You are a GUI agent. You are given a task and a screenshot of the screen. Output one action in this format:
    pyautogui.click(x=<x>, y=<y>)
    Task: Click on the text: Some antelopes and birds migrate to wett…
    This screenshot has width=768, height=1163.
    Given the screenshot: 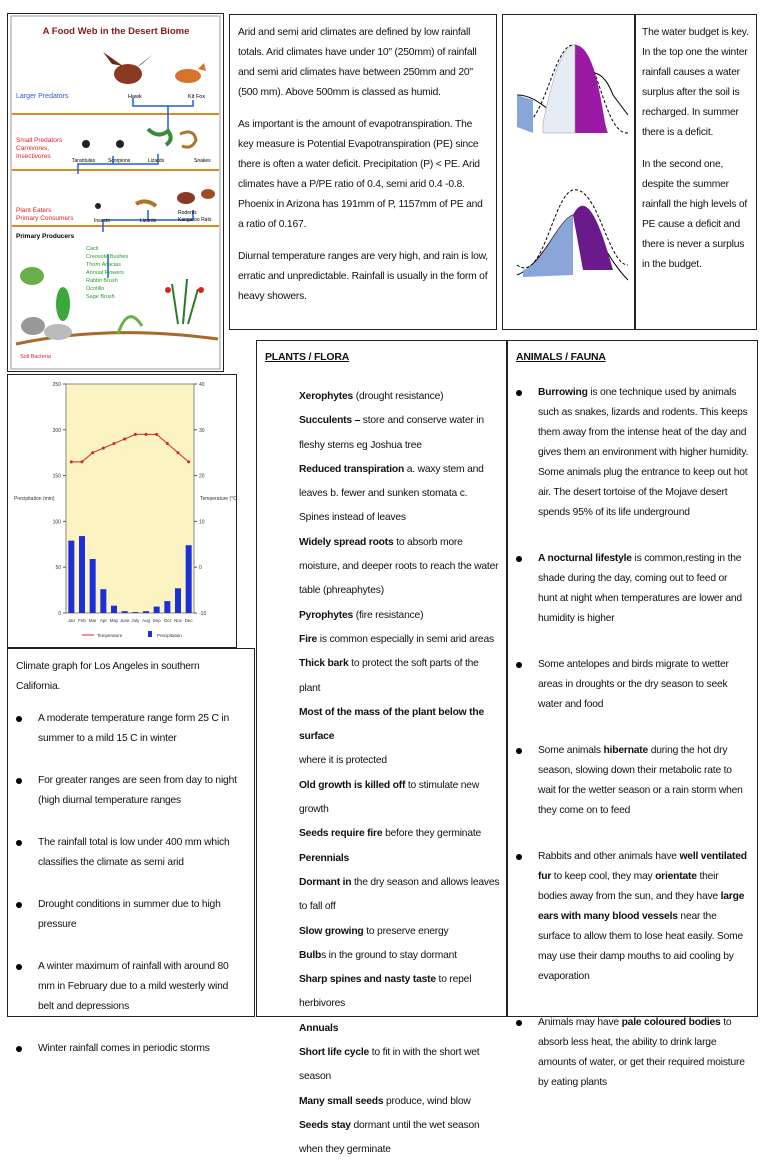 What is the action you would take?
    pyautogui.click(x=633, y=684)
    